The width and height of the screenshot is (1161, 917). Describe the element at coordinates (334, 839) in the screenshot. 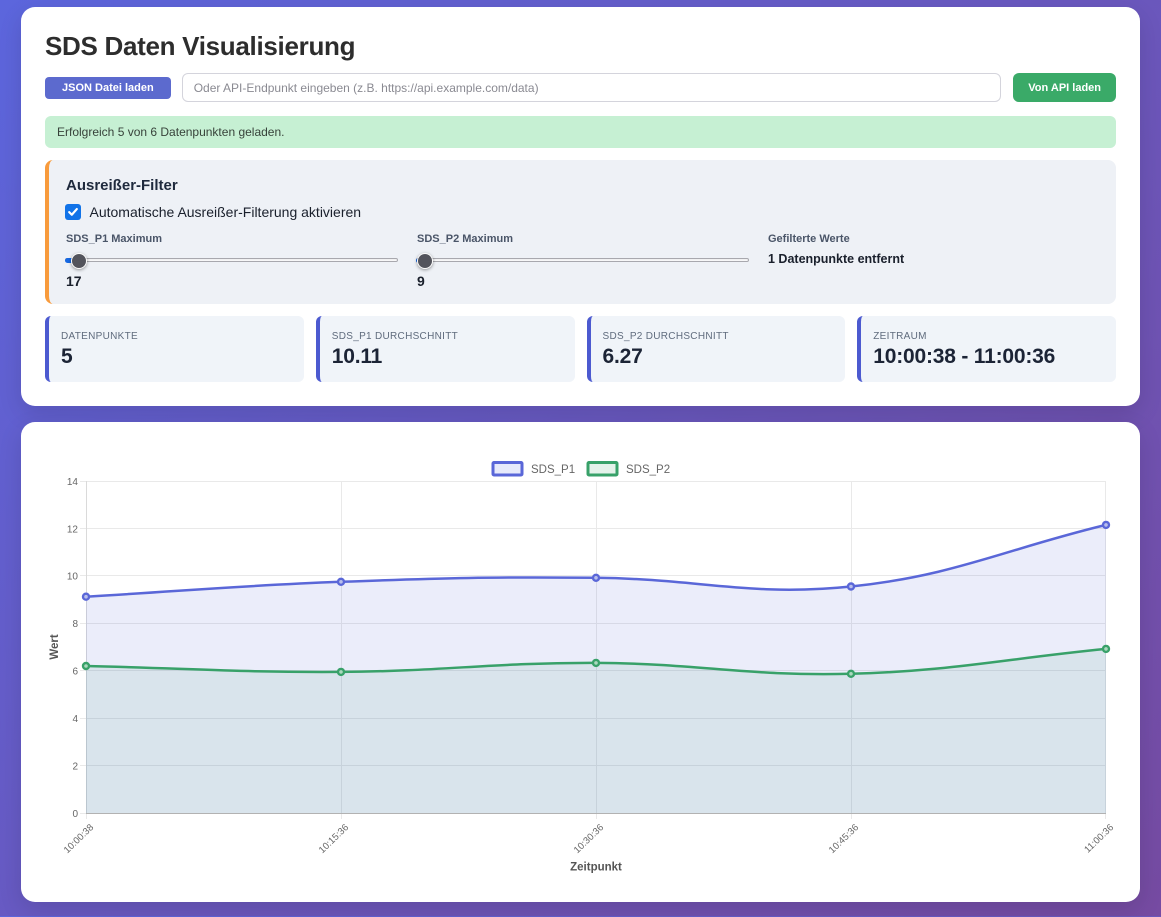

I see `svg-text: 10:15:36` at that location.